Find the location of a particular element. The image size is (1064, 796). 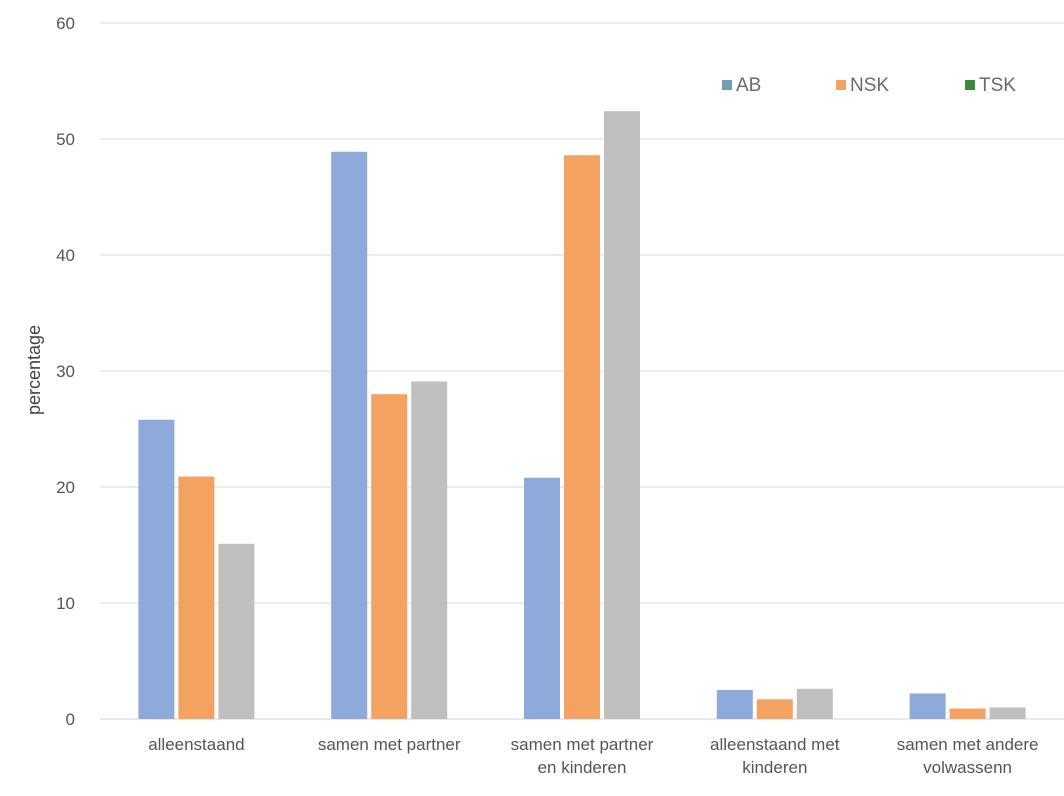

y-tick-label: 0 is located at coordinates (70, 719).